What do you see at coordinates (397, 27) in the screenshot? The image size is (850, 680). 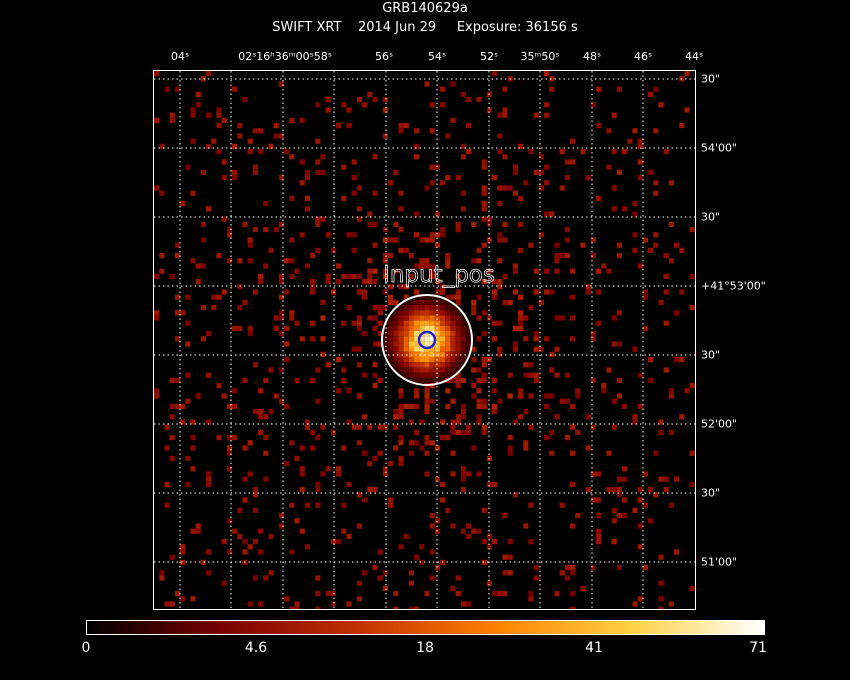 I see `obs-date: 2014 Jun 29` at bounding box center [397, 27].